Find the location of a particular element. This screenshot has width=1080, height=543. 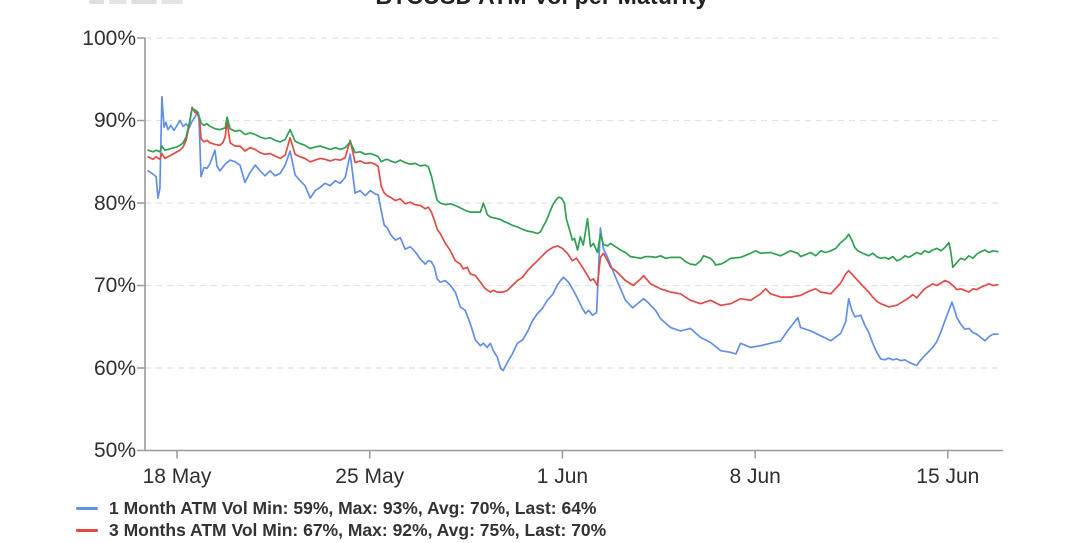

x-axis-tick-label: 8 Jun is located at coordinates (755, 476).